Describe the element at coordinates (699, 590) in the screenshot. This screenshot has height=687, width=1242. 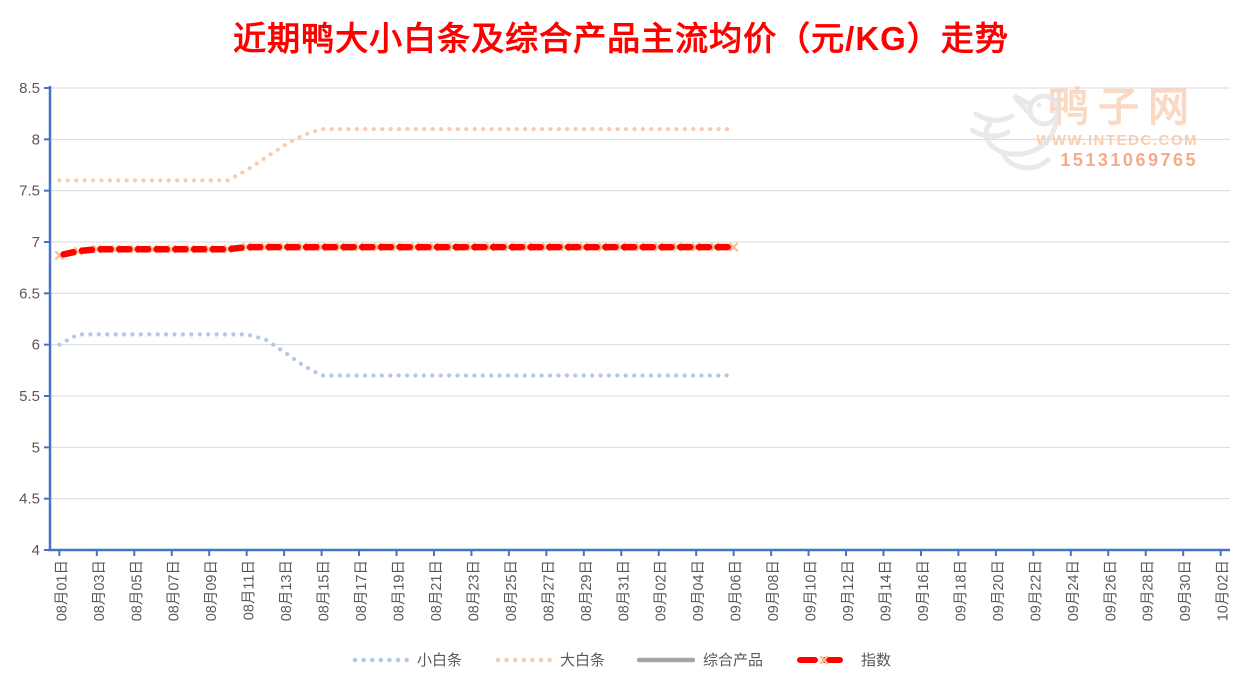
I see `svg-text: 09月04日` at that location.